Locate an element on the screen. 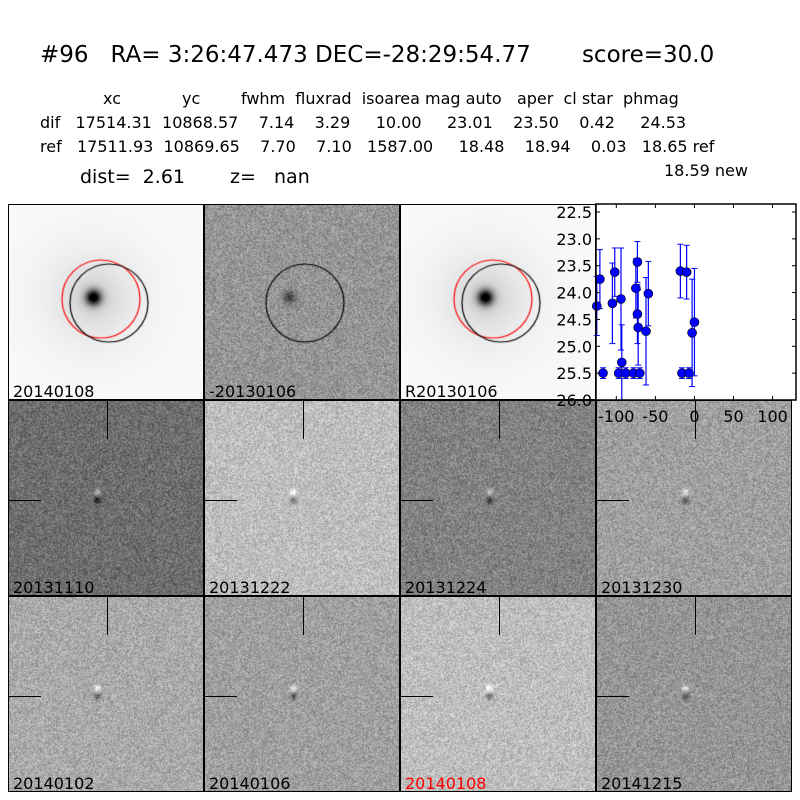 Image resolution: width=800 pixels, height=800 pixels. y-tick-label: 22.5 is located at coordinates (574, 212).